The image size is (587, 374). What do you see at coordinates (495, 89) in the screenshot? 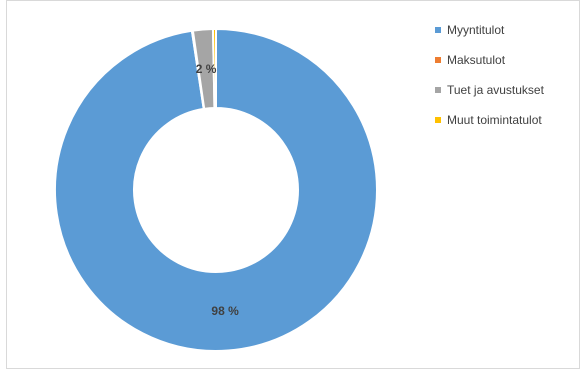
I see `legend-label: Tuet ja avustukset` at bounding box center [495, 89].